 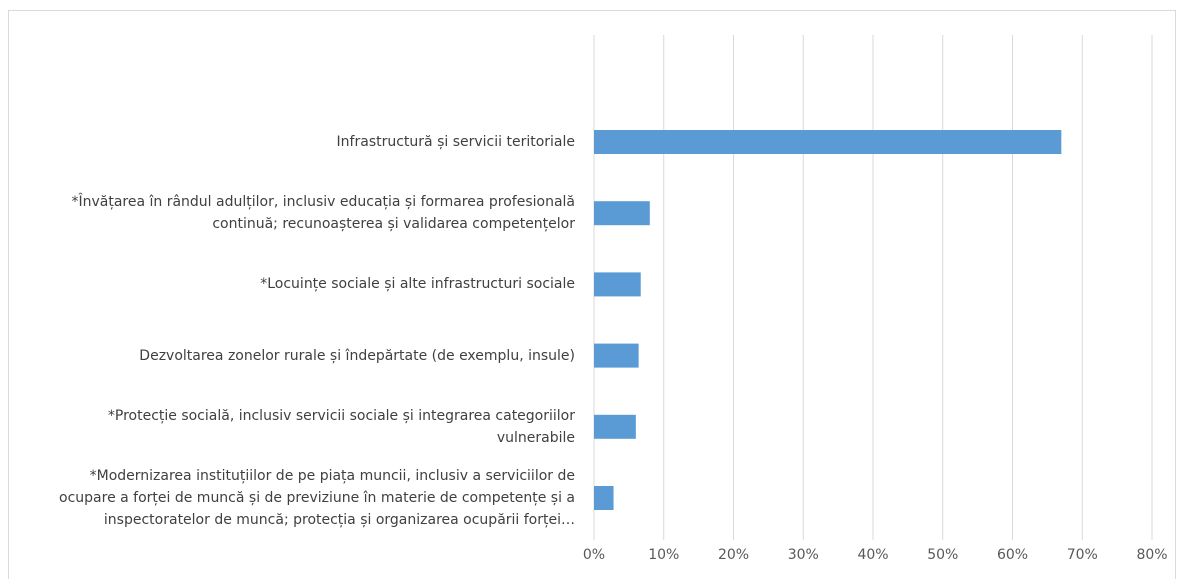 I want to click on x-tick-label: 80%, so click(x=1152, y=555).